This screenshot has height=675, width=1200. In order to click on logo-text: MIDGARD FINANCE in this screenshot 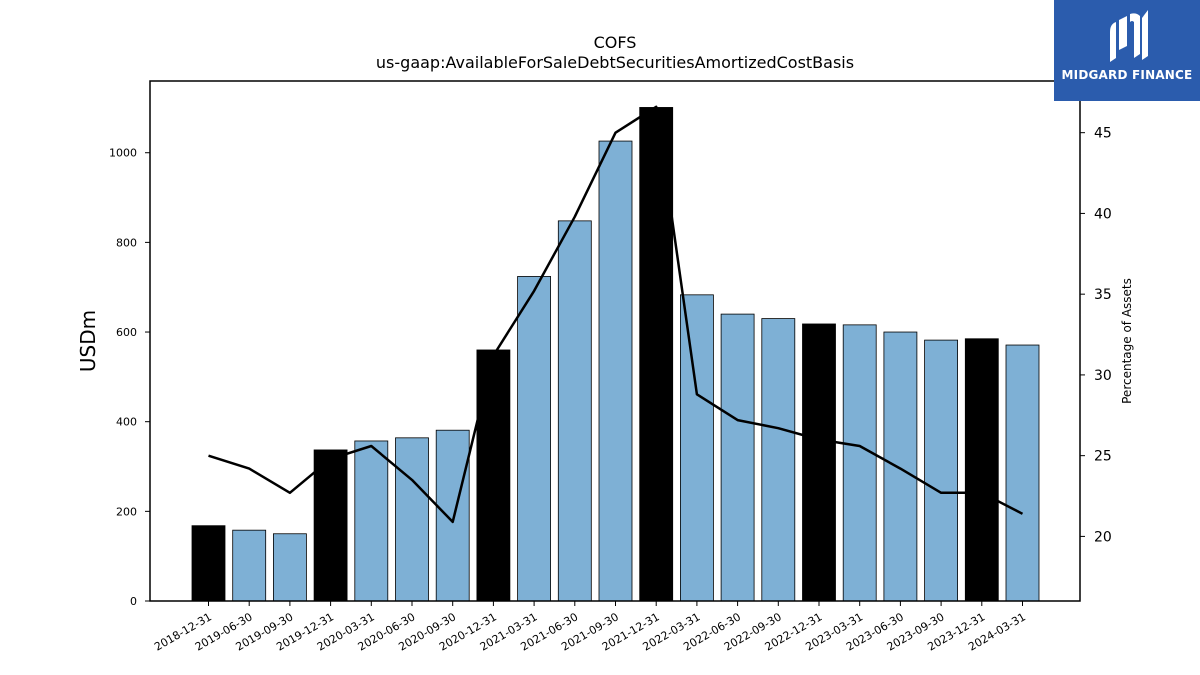, I will do `click(1127, 75)`.